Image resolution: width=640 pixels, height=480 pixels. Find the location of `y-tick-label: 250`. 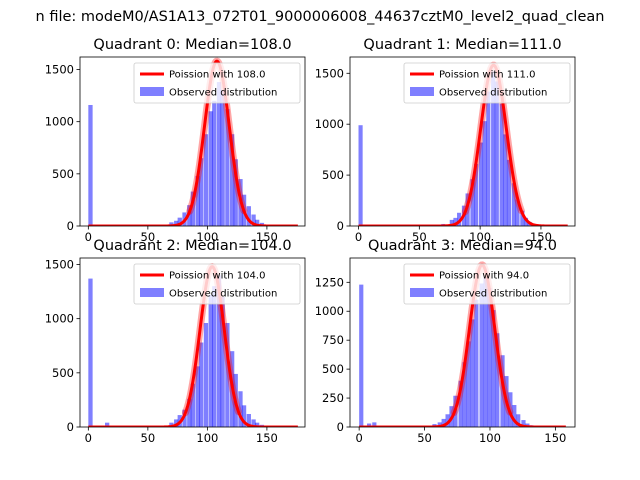

y-tick-label: 250 is located at coordinates (333, 398).